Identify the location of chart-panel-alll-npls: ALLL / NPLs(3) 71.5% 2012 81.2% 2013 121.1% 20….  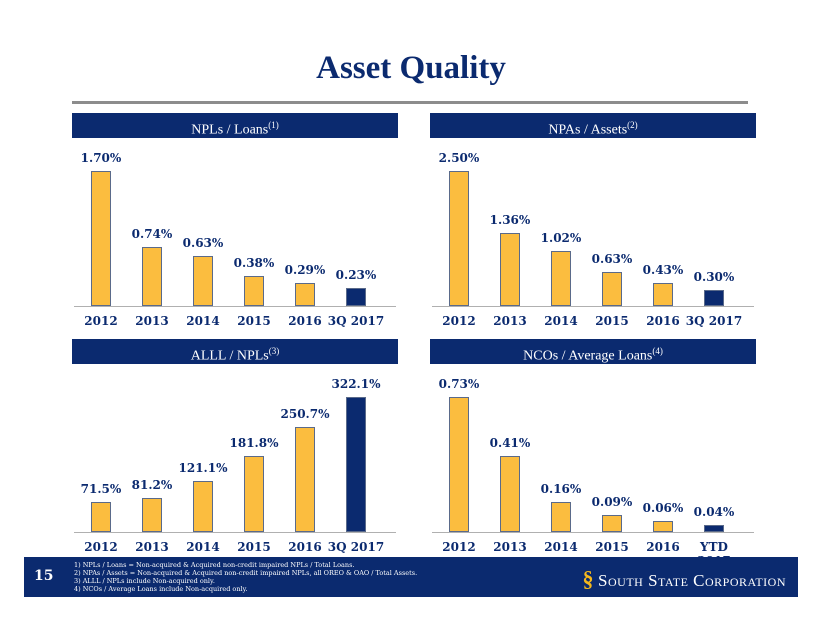
(235, 449).